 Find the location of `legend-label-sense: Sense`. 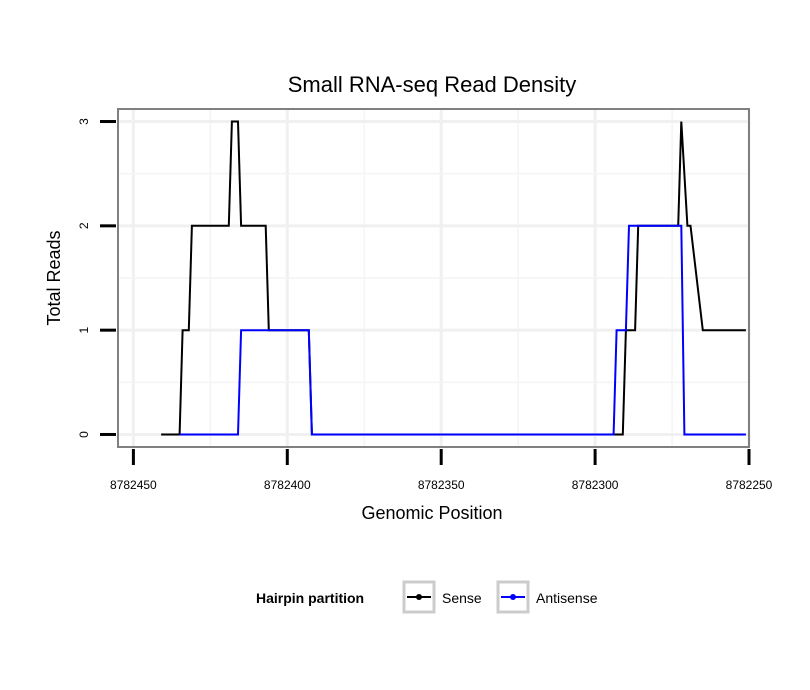

legend-label-sense: Sense is located at coordinates (462, 598).